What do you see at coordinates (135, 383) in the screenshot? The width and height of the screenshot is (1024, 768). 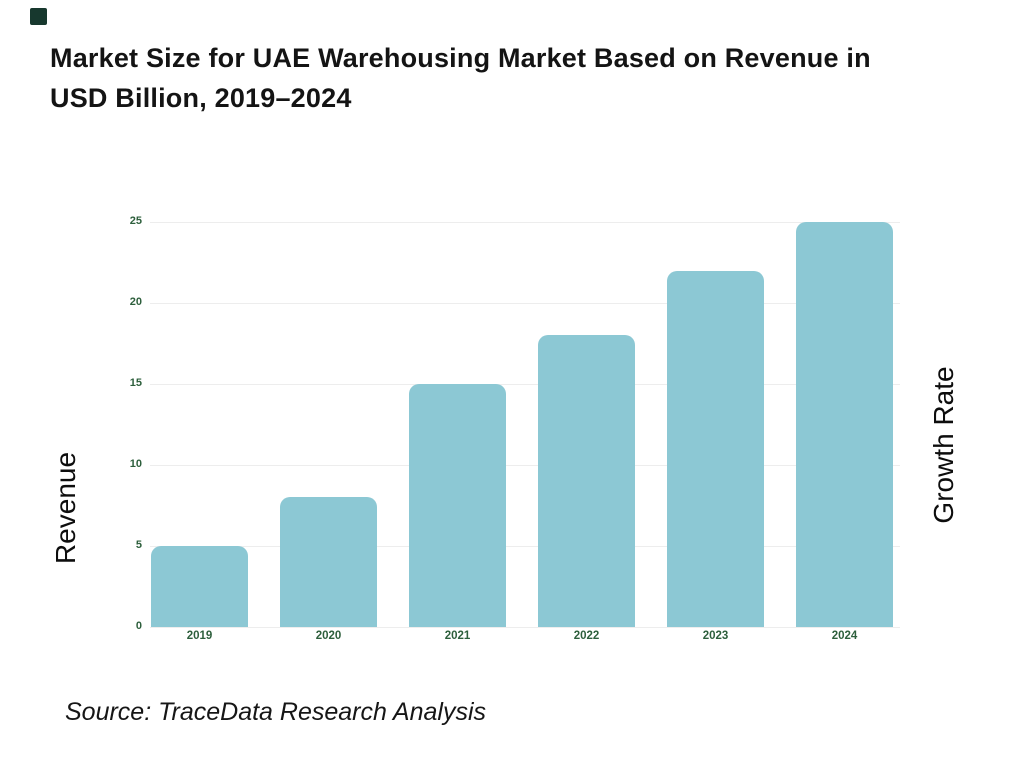 I see `y-tick-label-15: 15` at bounding box center [135, 383].